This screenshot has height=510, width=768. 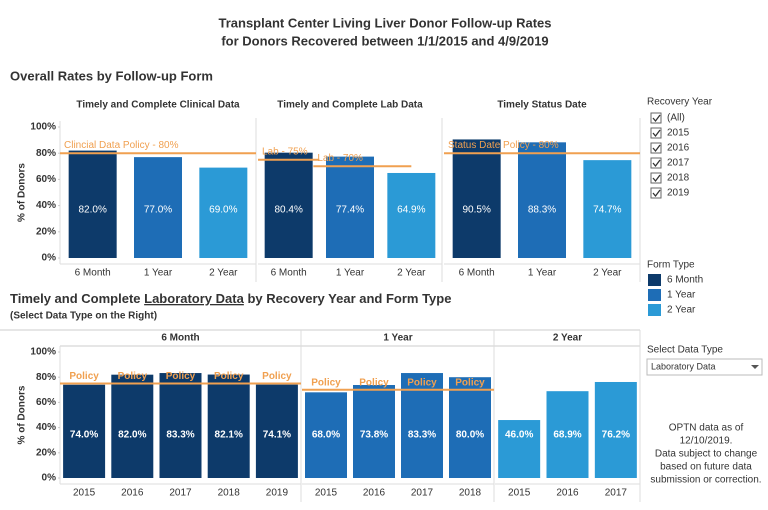 I want to click on note-line: 12/10/2019., so click(x=706, y=441).